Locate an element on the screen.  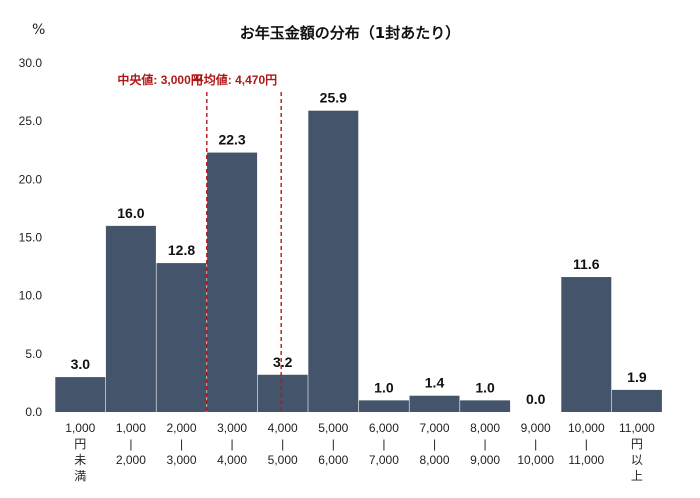
y-tick-label: 30.0 is located at coordinates (31, 63).